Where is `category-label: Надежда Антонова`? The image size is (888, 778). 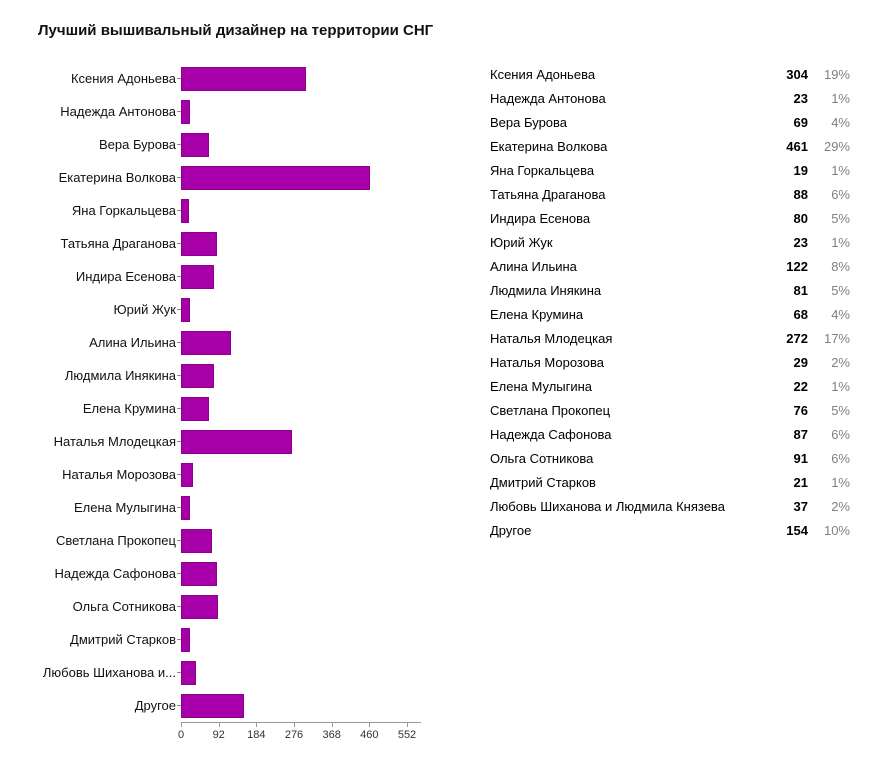
category-label: Надежда Антонова is located at coordinates (118, 111).